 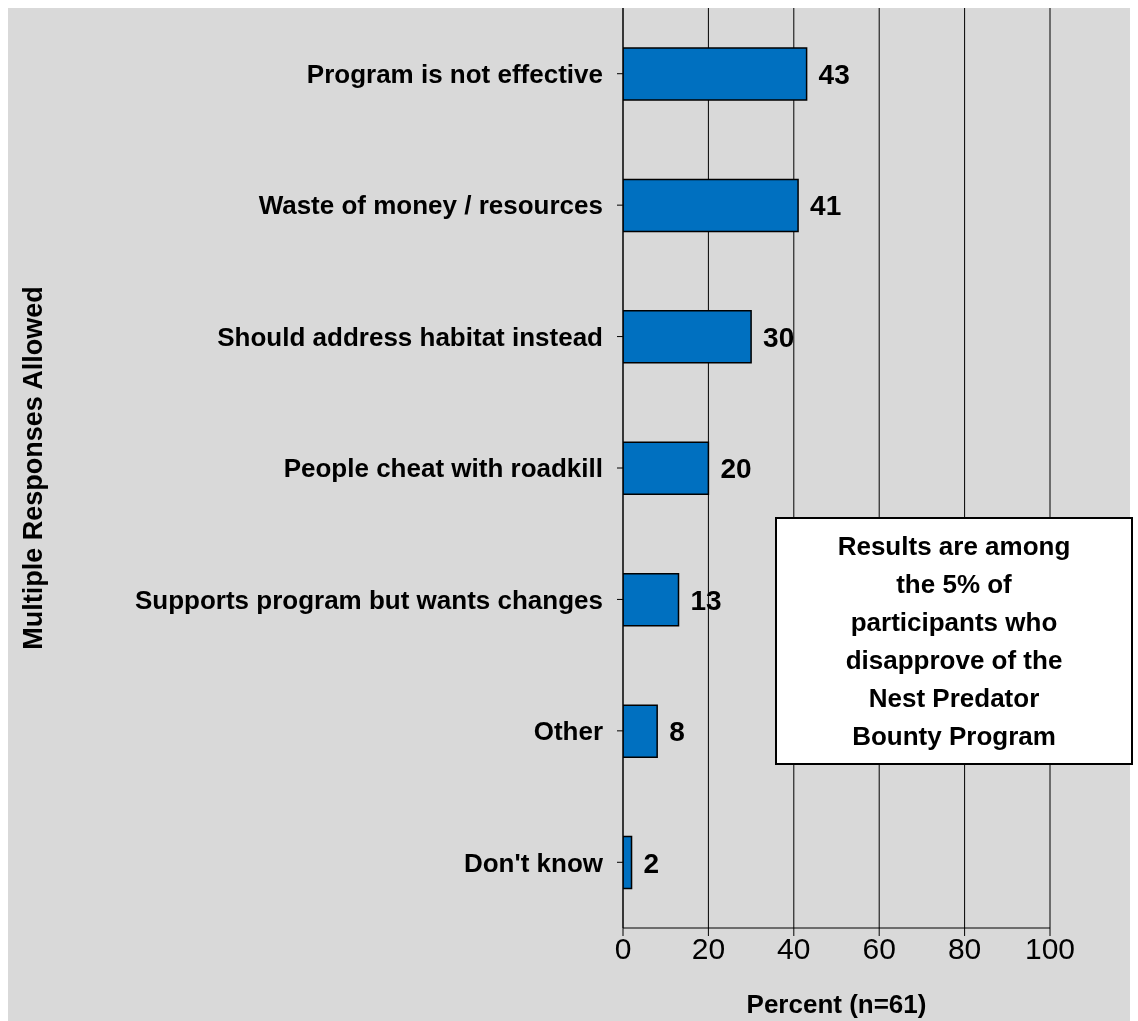 I want to click on data-label: 30, so click(x=779, y=337).